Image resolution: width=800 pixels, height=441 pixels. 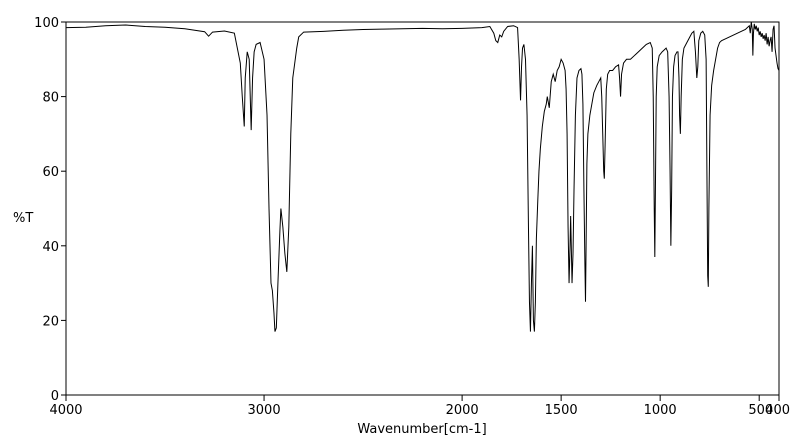 What do you see at coordinates (46, 23) in the screenshot?
I see `y-tick-label: 100` at bounding box center [46, 23].